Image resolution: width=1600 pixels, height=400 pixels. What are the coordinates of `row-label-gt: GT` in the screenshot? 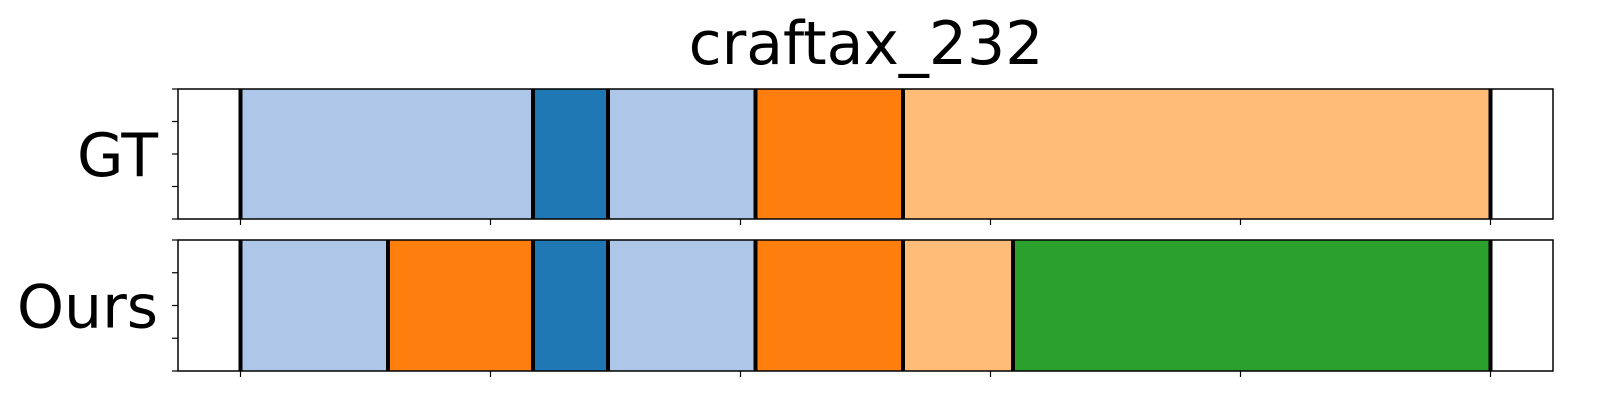 It's located at (117, 156).